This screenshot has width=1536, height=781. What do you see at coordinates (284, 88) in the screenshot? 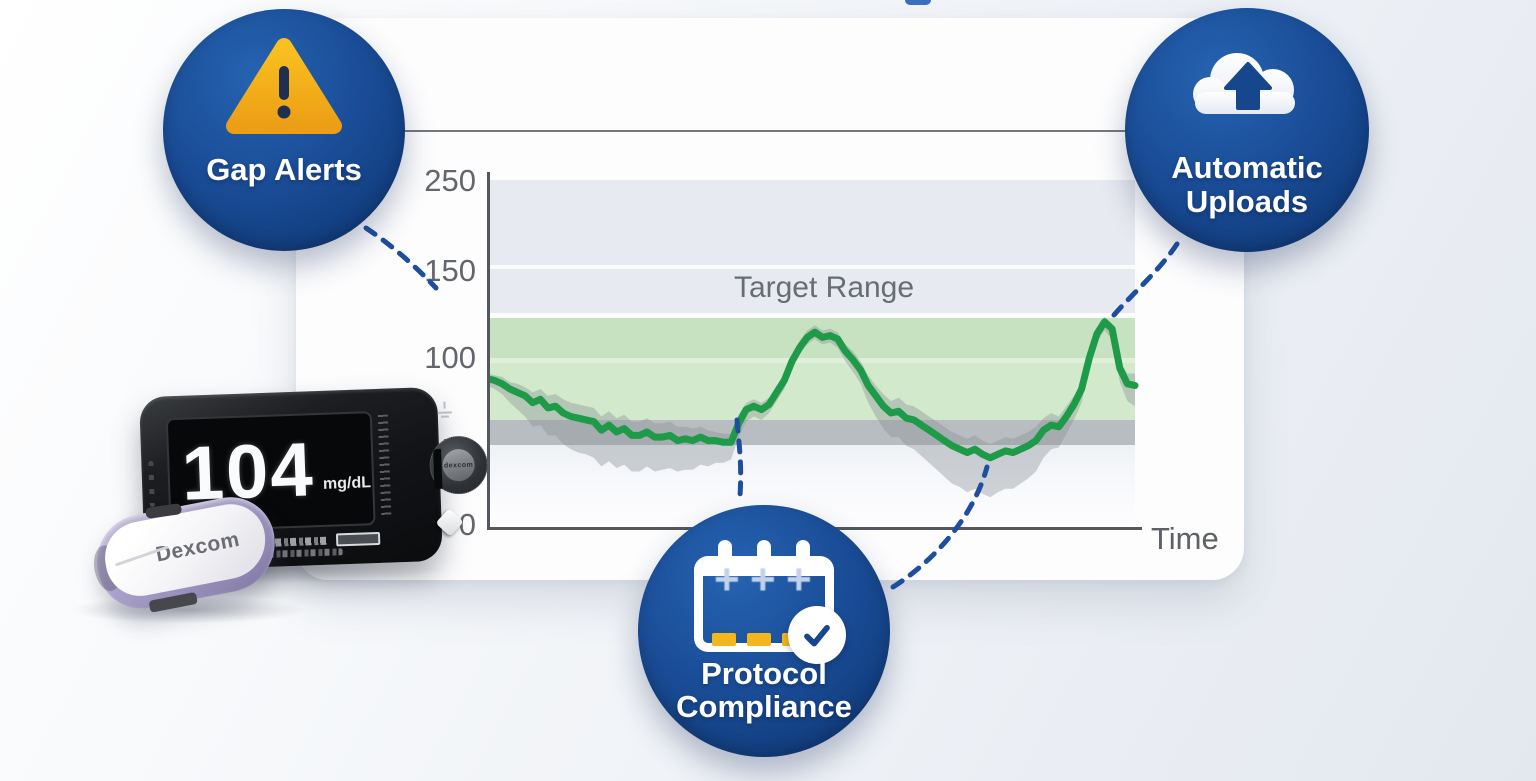
I see `warning-triangle-icon` at bounding box center [284, 88].